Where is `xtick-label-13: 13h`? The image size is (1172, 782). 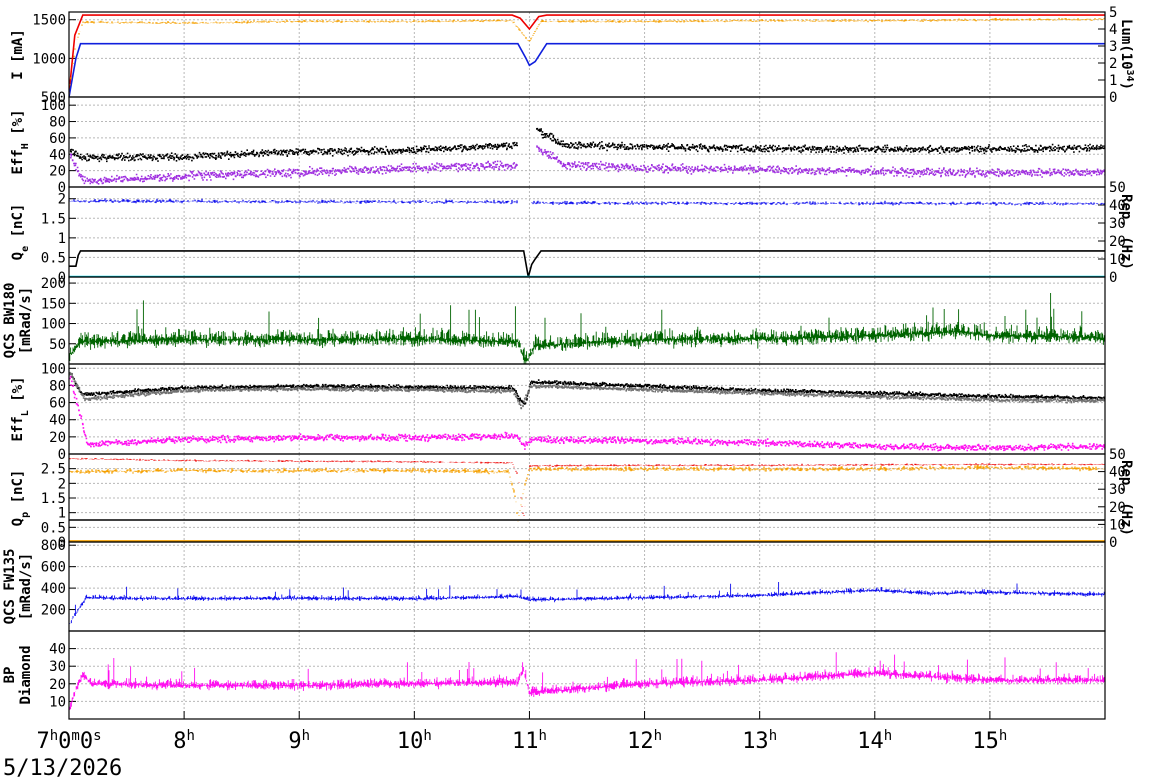 xtick-label-13: 13h is located at coordinates (759, 741).